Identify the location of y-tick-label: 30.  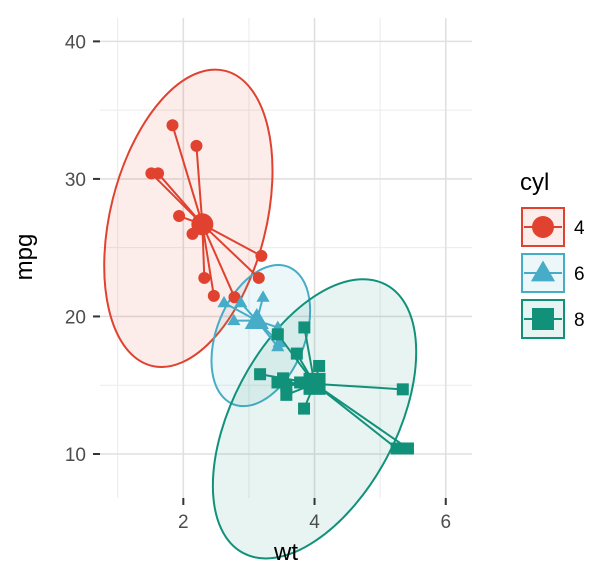
(75, 180).